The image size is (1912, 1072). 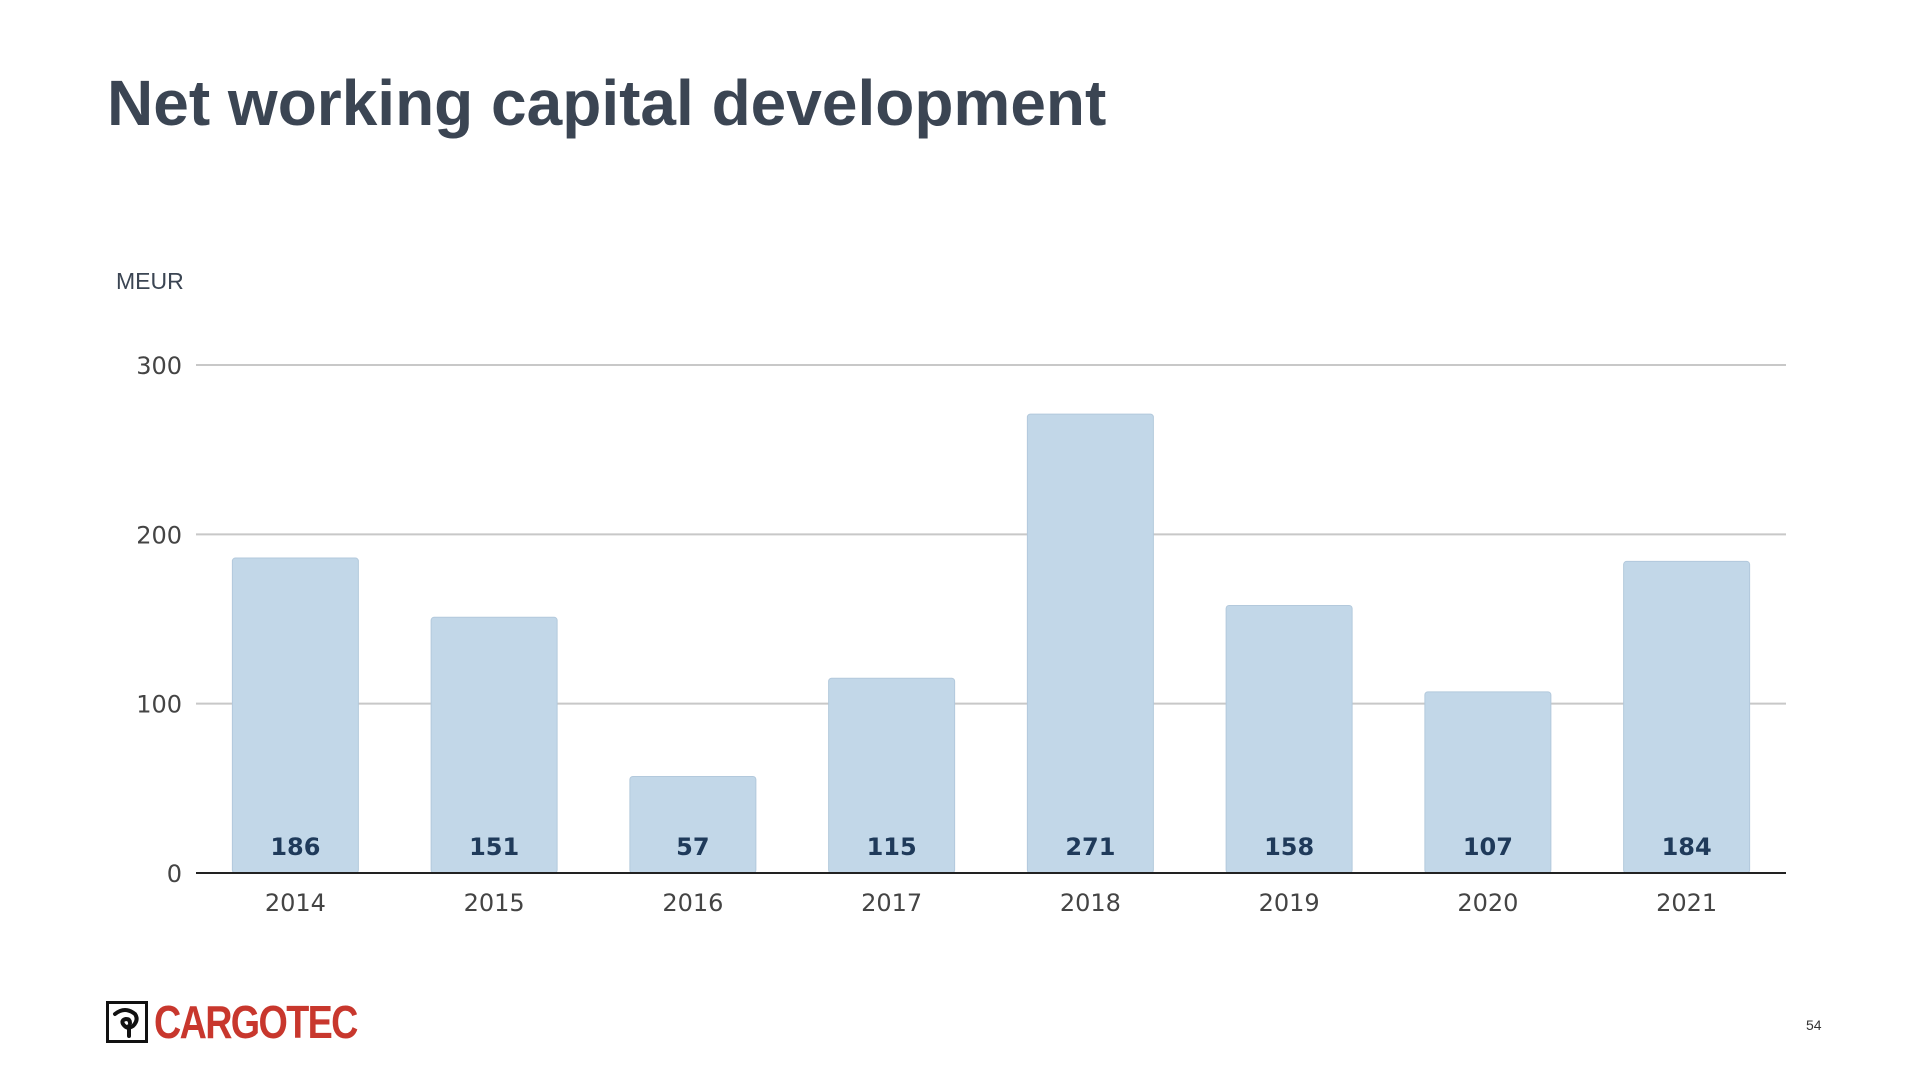 What do you see at coordinates (1687, 847) in the screenshot?
I see `data-label-2021: 184` at bounding box center [1687, 847].